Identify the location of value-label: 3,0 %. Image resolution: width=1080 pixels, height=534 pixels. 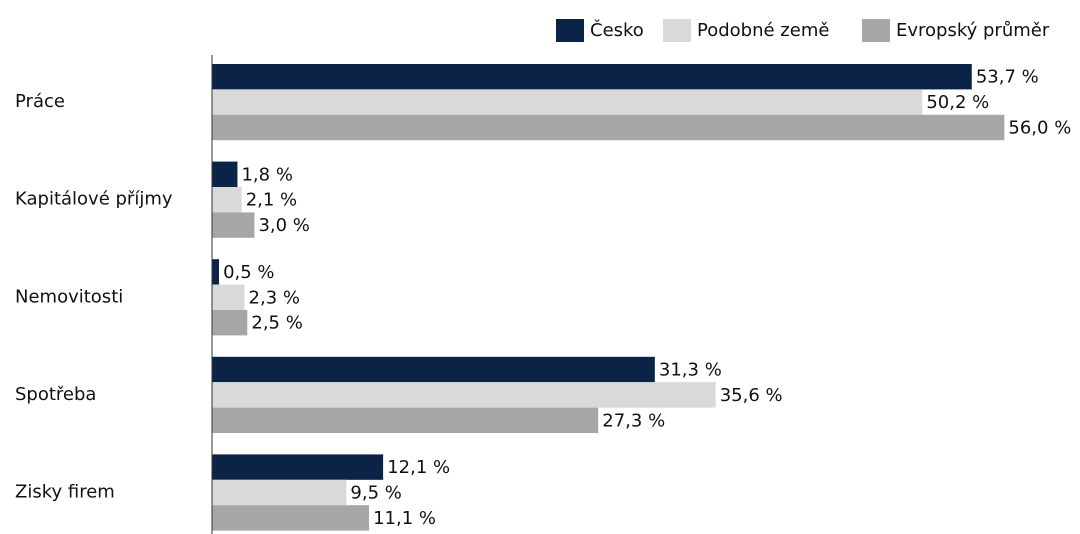
(283, 225).